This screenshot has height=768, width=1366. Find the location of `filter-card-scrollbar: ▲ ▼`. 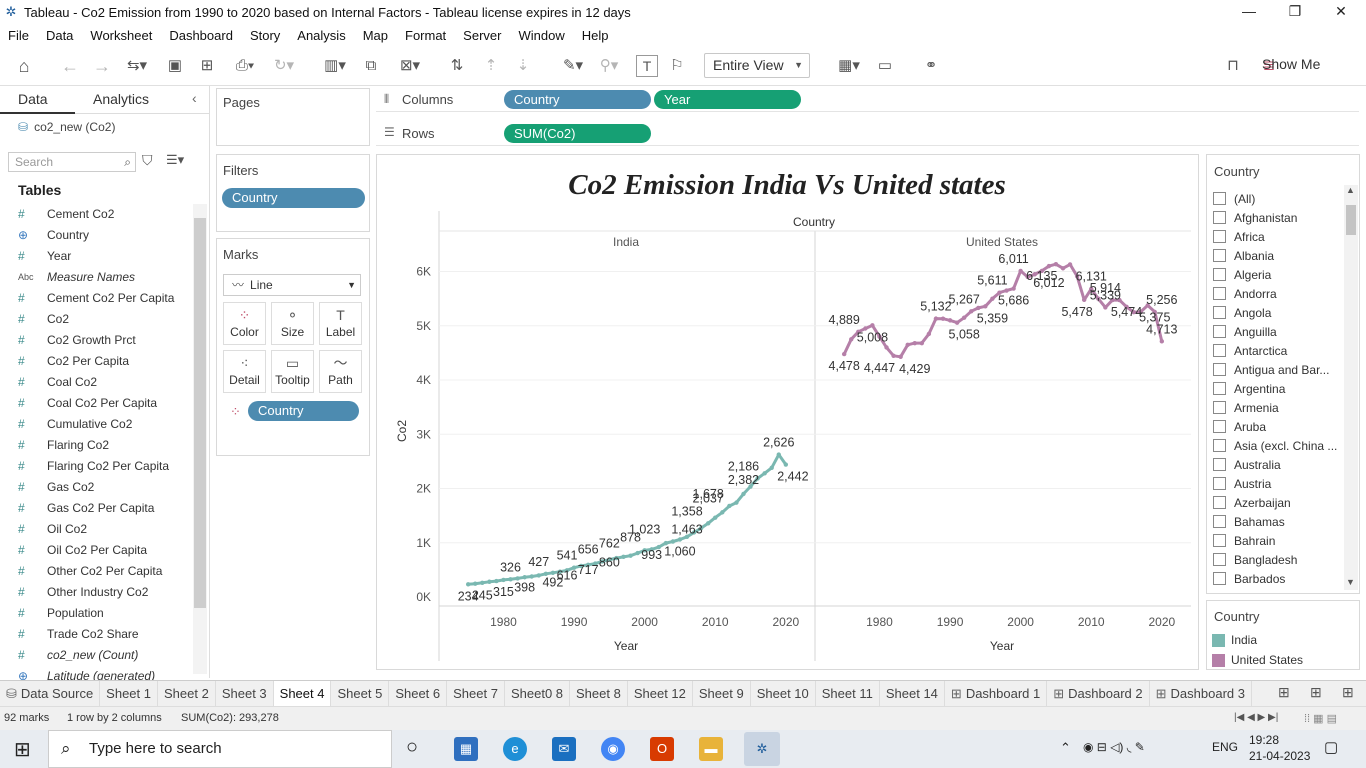

filter-card-scrollbar: ▲ ▼ is located at coordinates (1351, 387).